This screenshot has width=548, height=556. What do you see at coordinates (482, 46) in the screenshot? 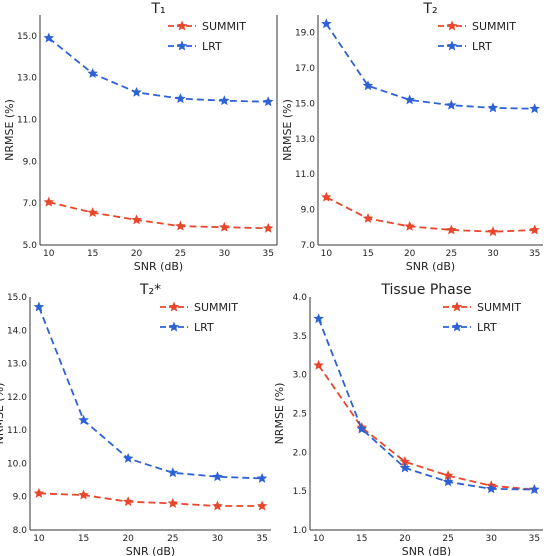
I see `t2-legend-lrt-label: LRT` at bounding box center [482, 46].